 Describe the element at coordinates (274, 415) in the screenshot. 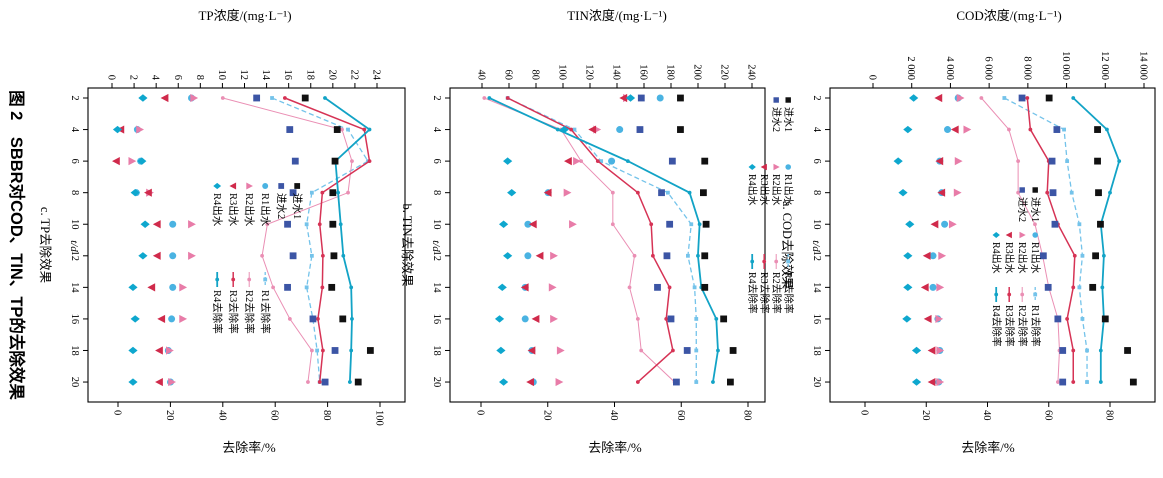

I see `removal-tick-label: 60` at that location.